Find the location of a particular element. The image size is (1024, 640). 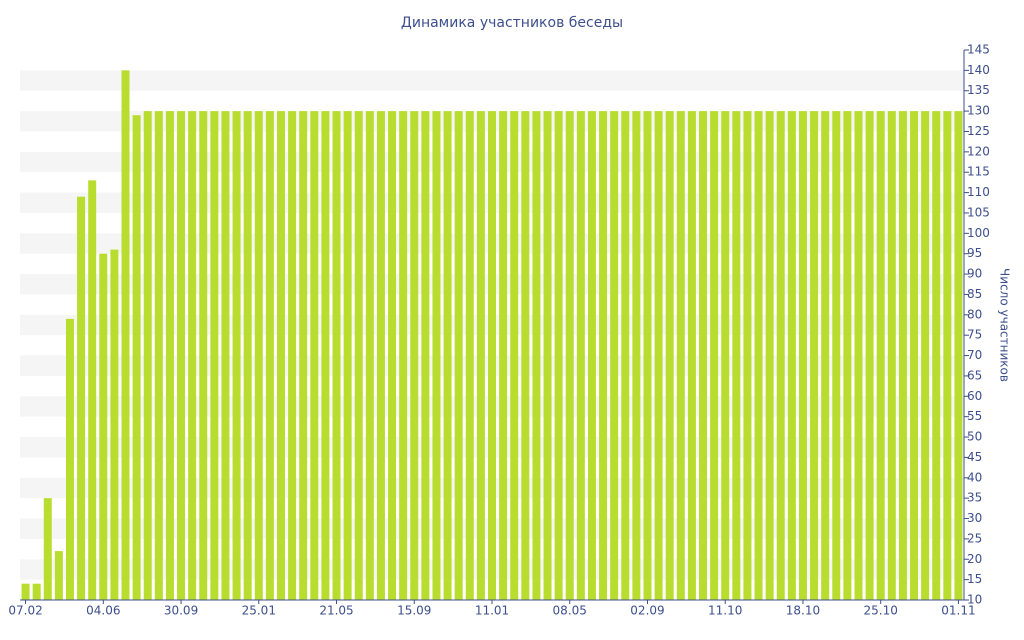

y-tick-label: 85 is located at coordinates (974, 294).